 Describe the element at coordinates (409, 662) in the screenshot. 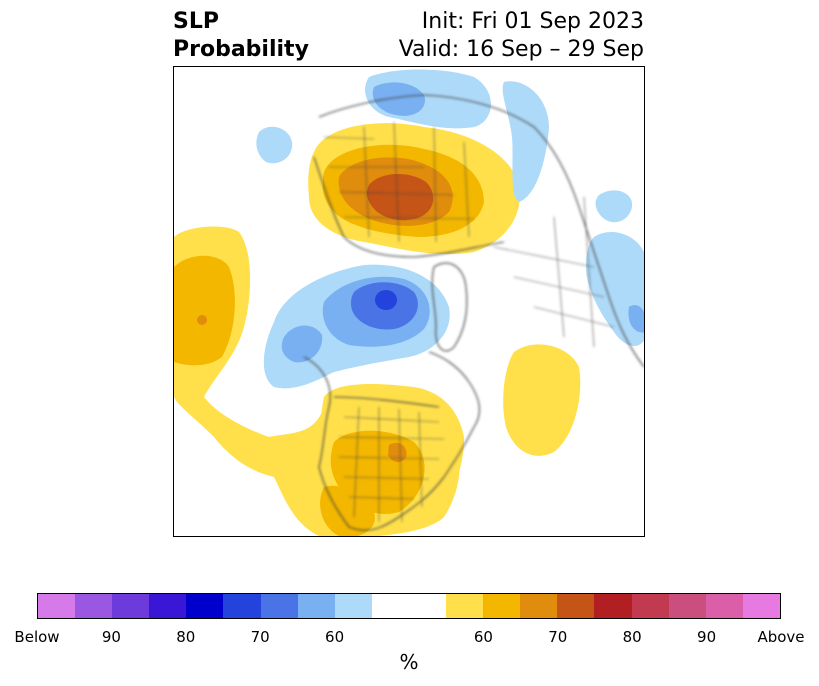

I see `colorbar-unit-label: %` at that location.